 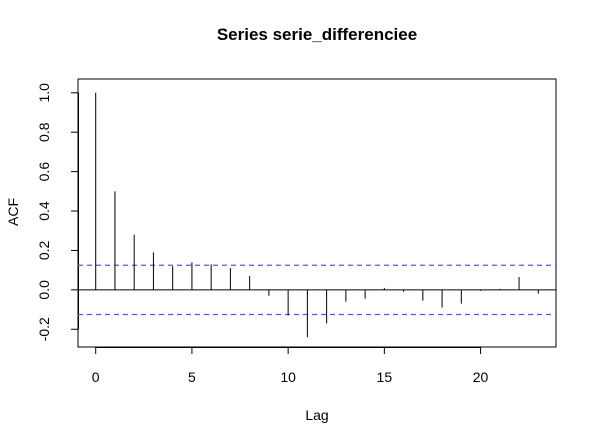 What do you see at coordinates (317, 34) in the screenshot?
I see `chart-title: Series serie_differenciee` at bounding box center [317, 34].